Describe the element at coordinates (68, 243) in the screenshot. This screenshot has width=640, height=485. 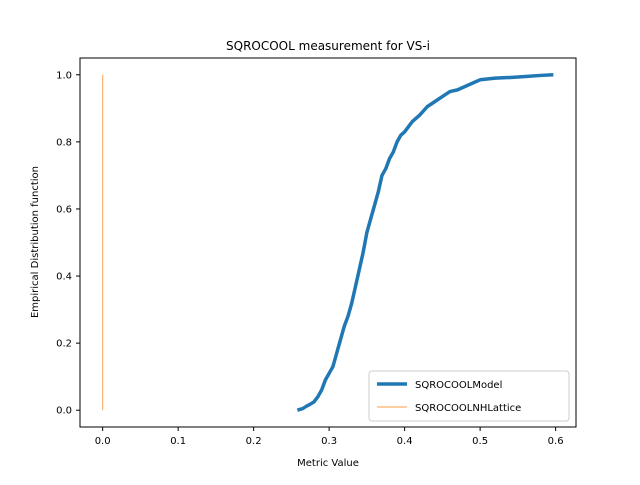
I see `y-axis: 0.0 0.2 0.4 0.6 0.8 1.0` at that location.